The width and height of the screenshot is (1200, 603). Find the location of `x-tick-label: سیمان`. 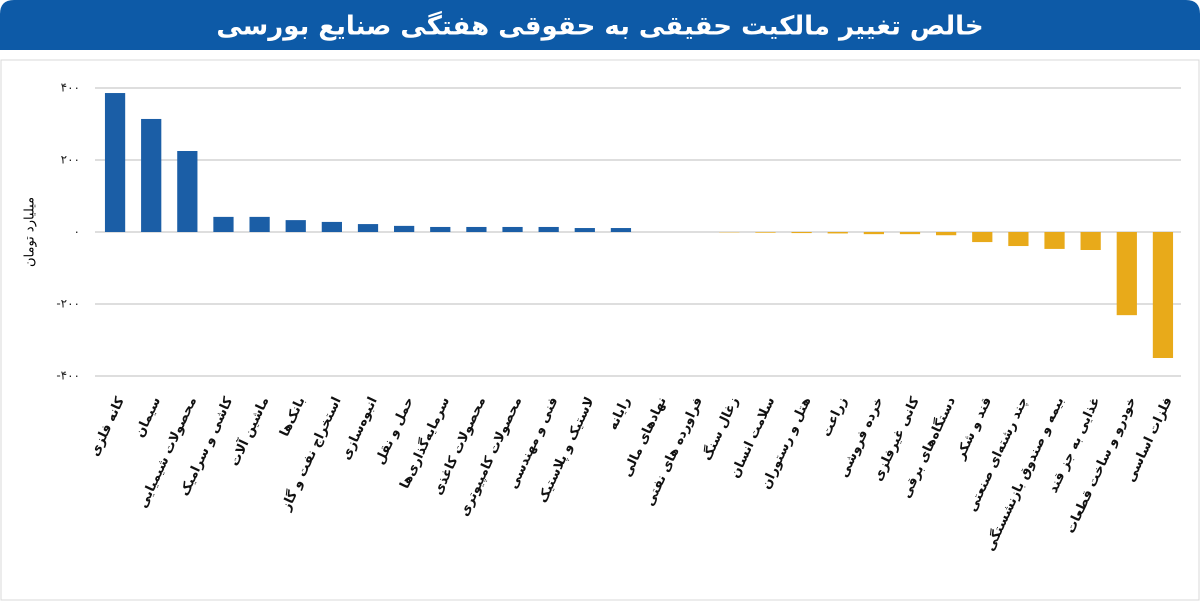

x-tick-label: سیمان is located at coordinates (148, 417).